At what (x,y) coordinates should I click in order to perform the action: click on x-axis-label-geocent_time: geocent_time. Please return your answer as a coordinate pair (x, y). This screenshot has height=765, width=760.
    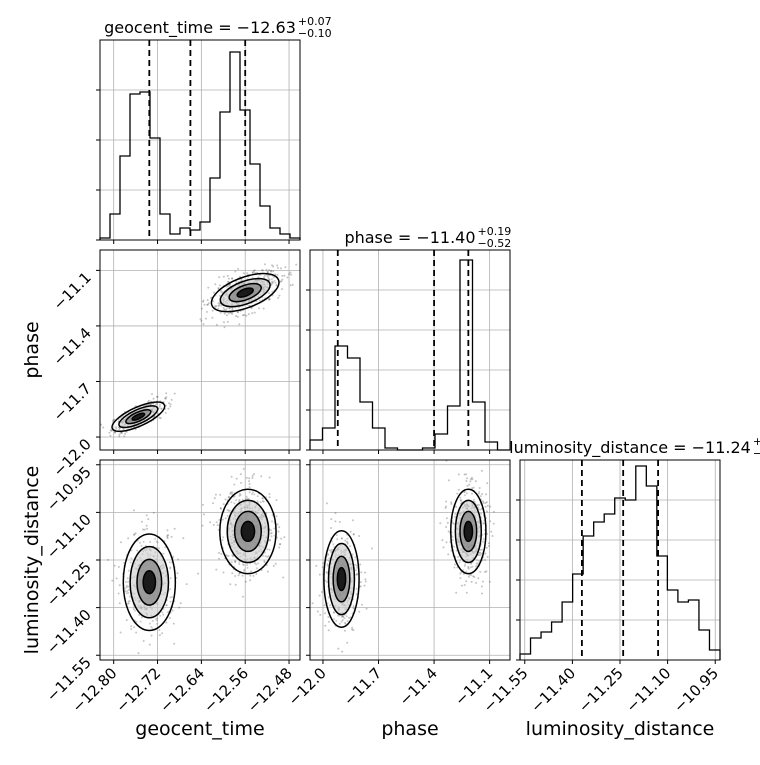
    Looking at the image, I should click on (199, 729).